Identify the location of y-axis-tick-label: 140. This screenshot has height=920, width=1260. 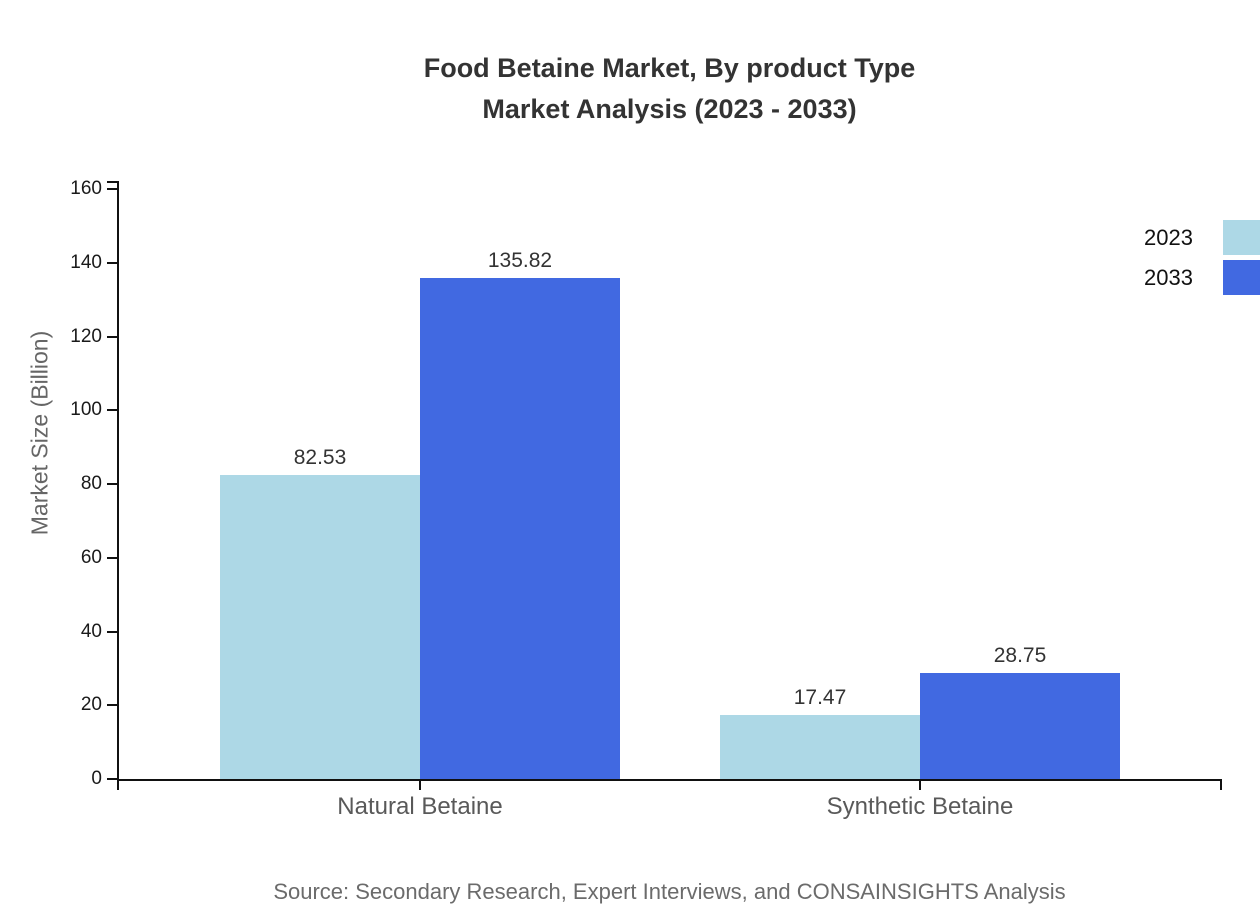
(86, 262).